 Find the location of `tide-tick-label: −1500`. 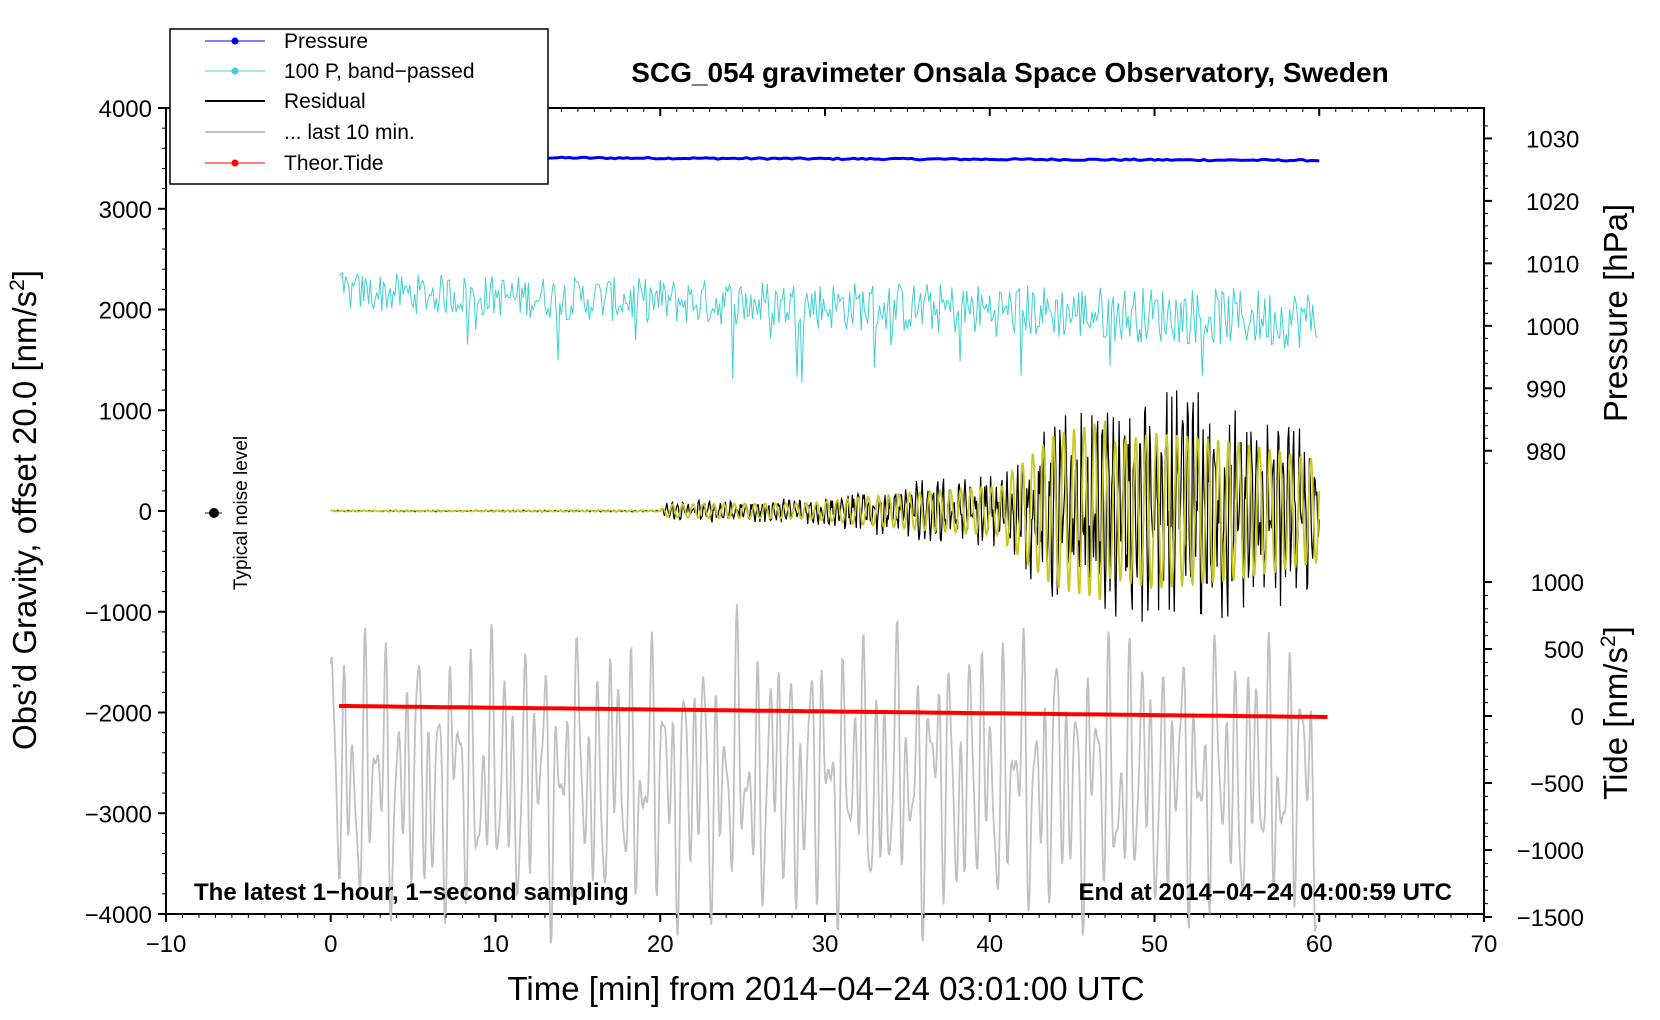

tide-tick-label: −1500 is located at coordinates (1550, 918).